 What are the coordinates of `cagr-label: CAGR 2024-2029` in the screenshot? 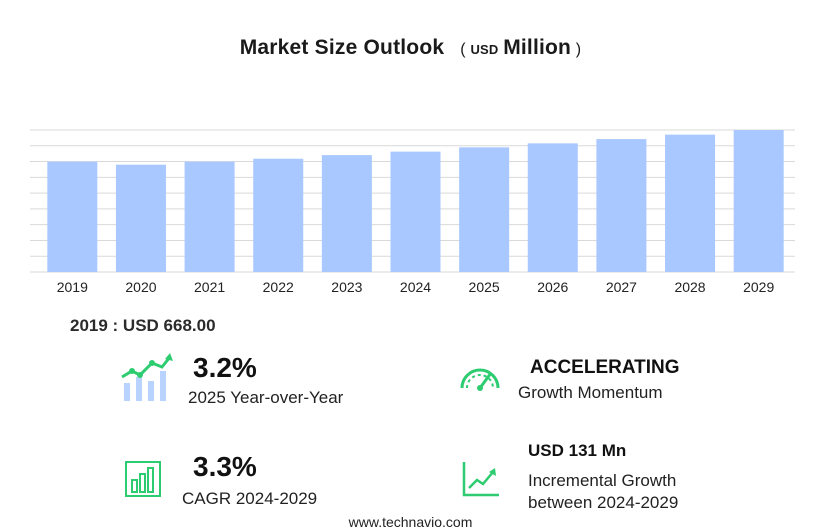 It's located at (250, 498).